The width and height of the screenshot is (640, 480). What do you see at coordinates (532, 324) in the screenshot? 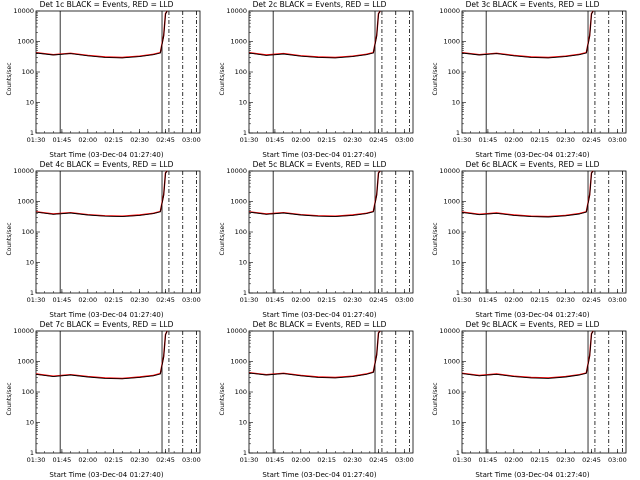
I see `panel-title: Det 9c BLACK = Events, RED = LLD` at bounding box center [532, 324].